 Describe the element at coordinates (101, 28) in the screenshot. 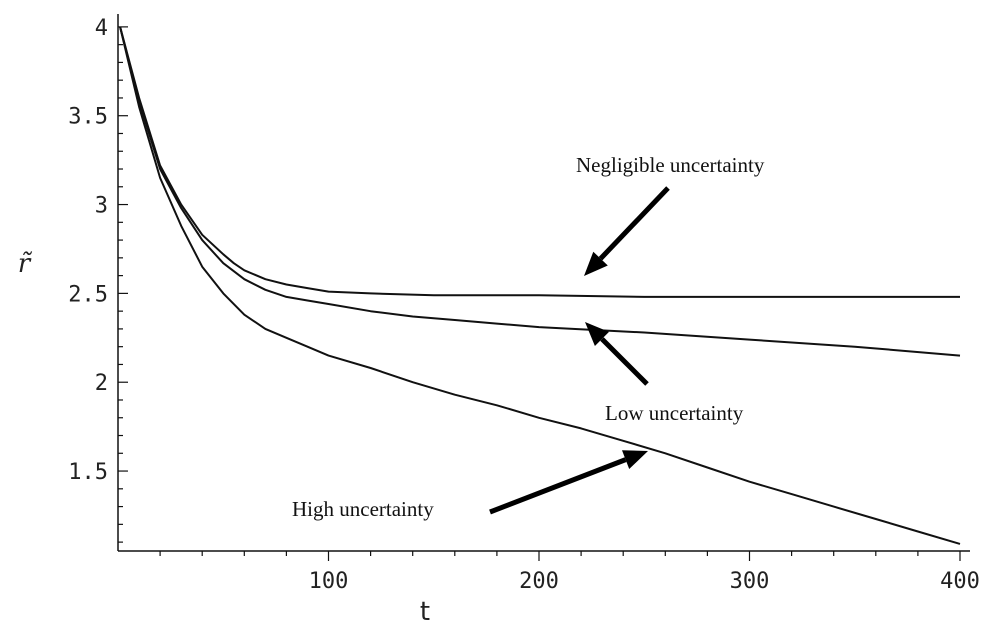

I see `y-tick-label: 4` at that location.